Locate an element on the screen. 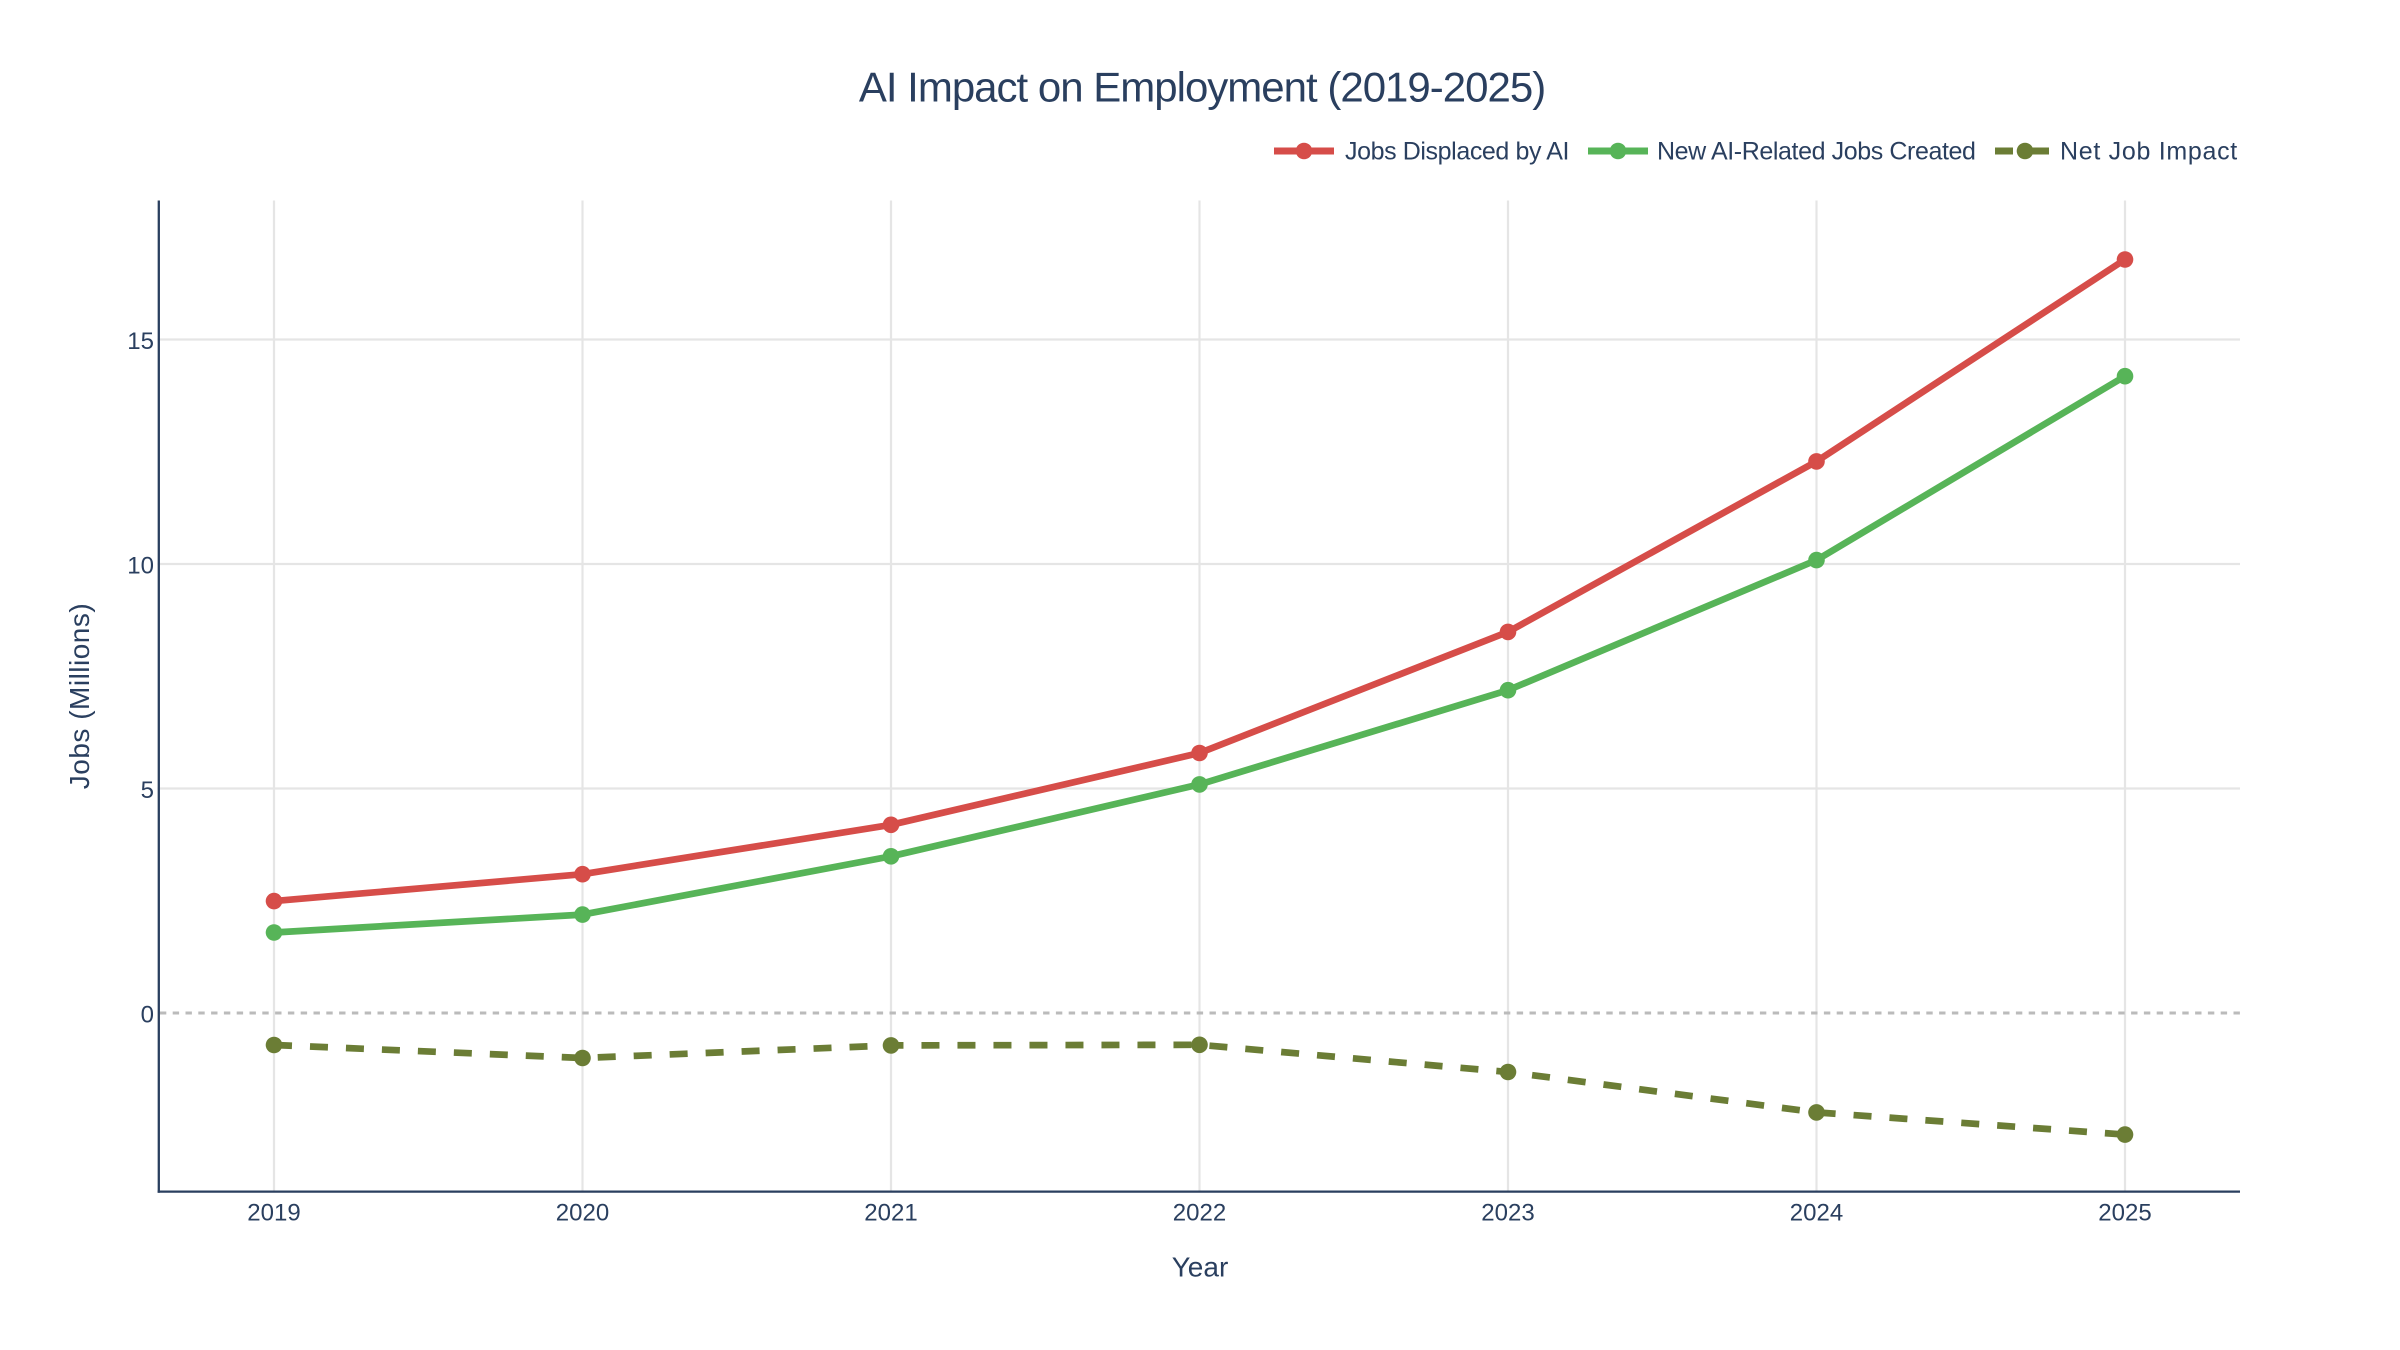 This screenshot has height=1350, width=2400. svg-text:AI Impact on Employment (2019-: AI Impact on Employment (2019-2025) is located at coordinates (1202, 87).